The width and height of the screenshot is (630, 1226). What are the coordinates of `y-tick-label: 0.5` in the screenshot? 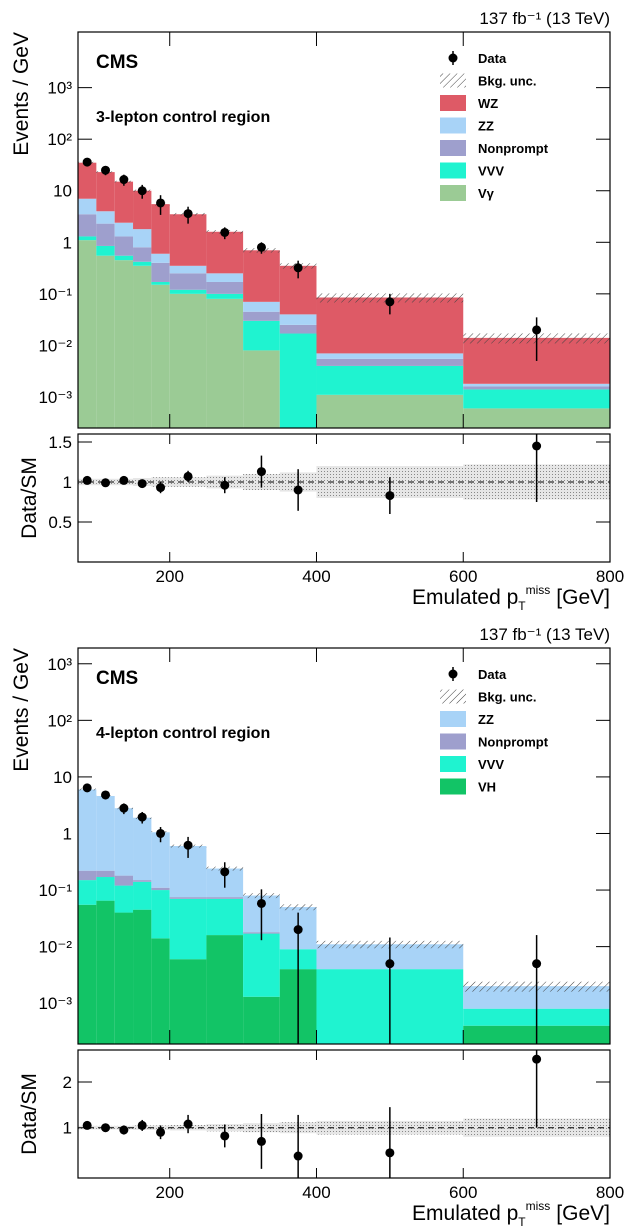 It's located at (60, 522).